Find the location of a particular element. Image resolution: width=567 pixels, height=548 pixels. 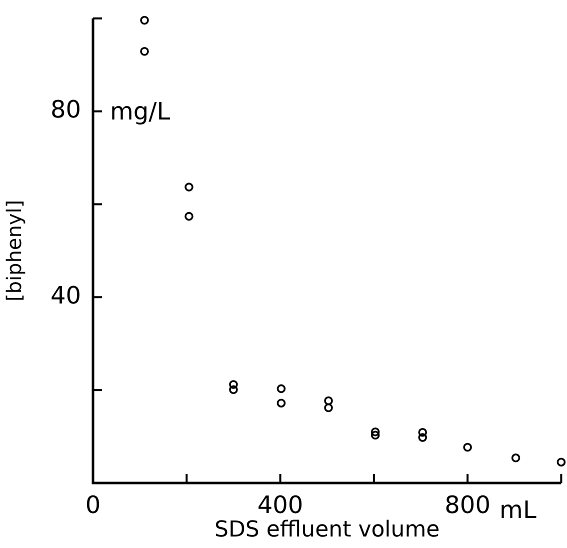

x-tick-label: 400 is located at coordinates (280, 505).